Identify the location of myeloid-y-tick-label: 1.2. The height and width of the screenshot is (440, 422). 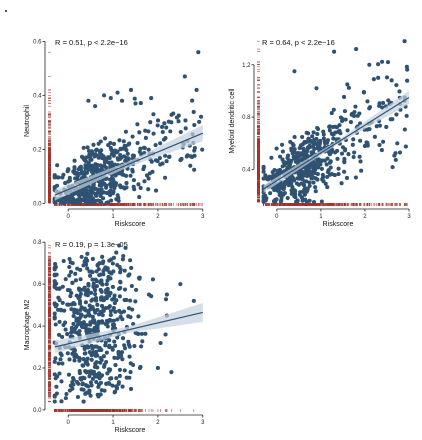
(246, 66).